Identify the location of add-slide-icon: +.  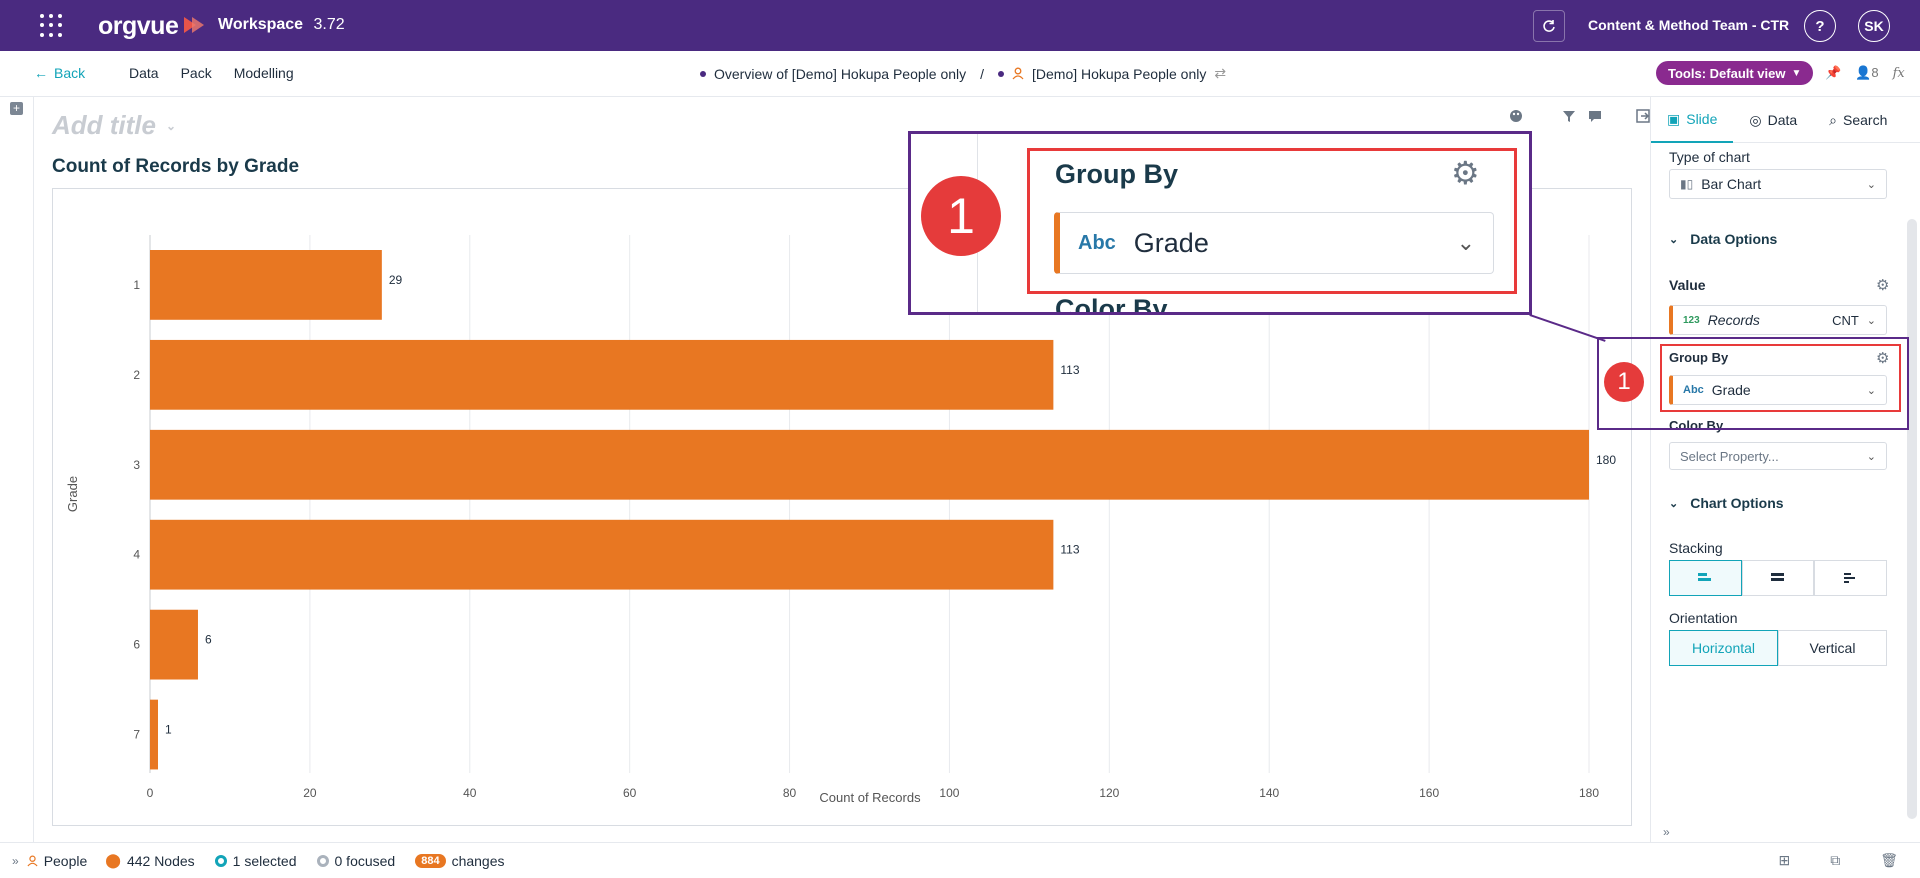
(16, 108).